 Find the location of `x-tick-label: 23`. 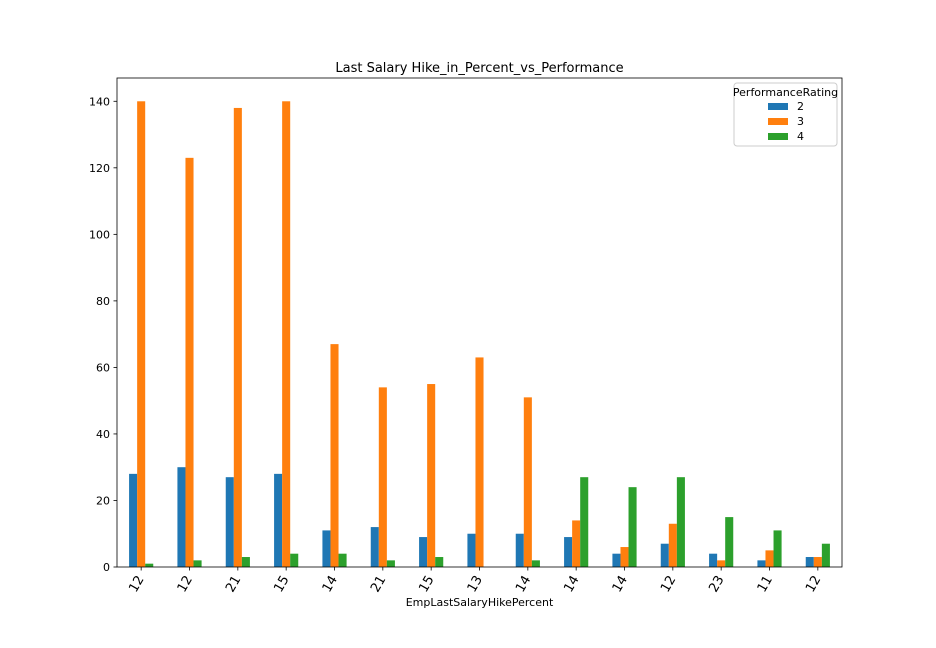

x-tick-label: 23 is located at coordinates (716, 584).